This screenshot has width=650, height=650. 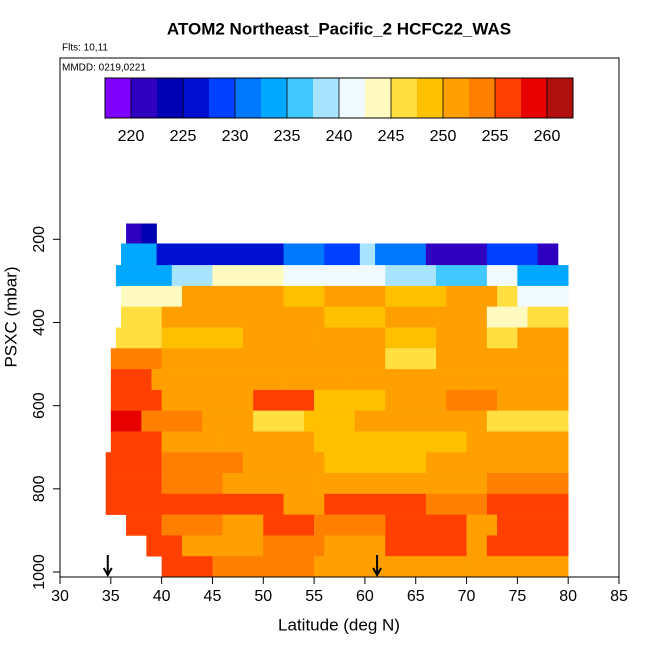 I want to click on x-tick-label: 75, so click(x=517, y=596).